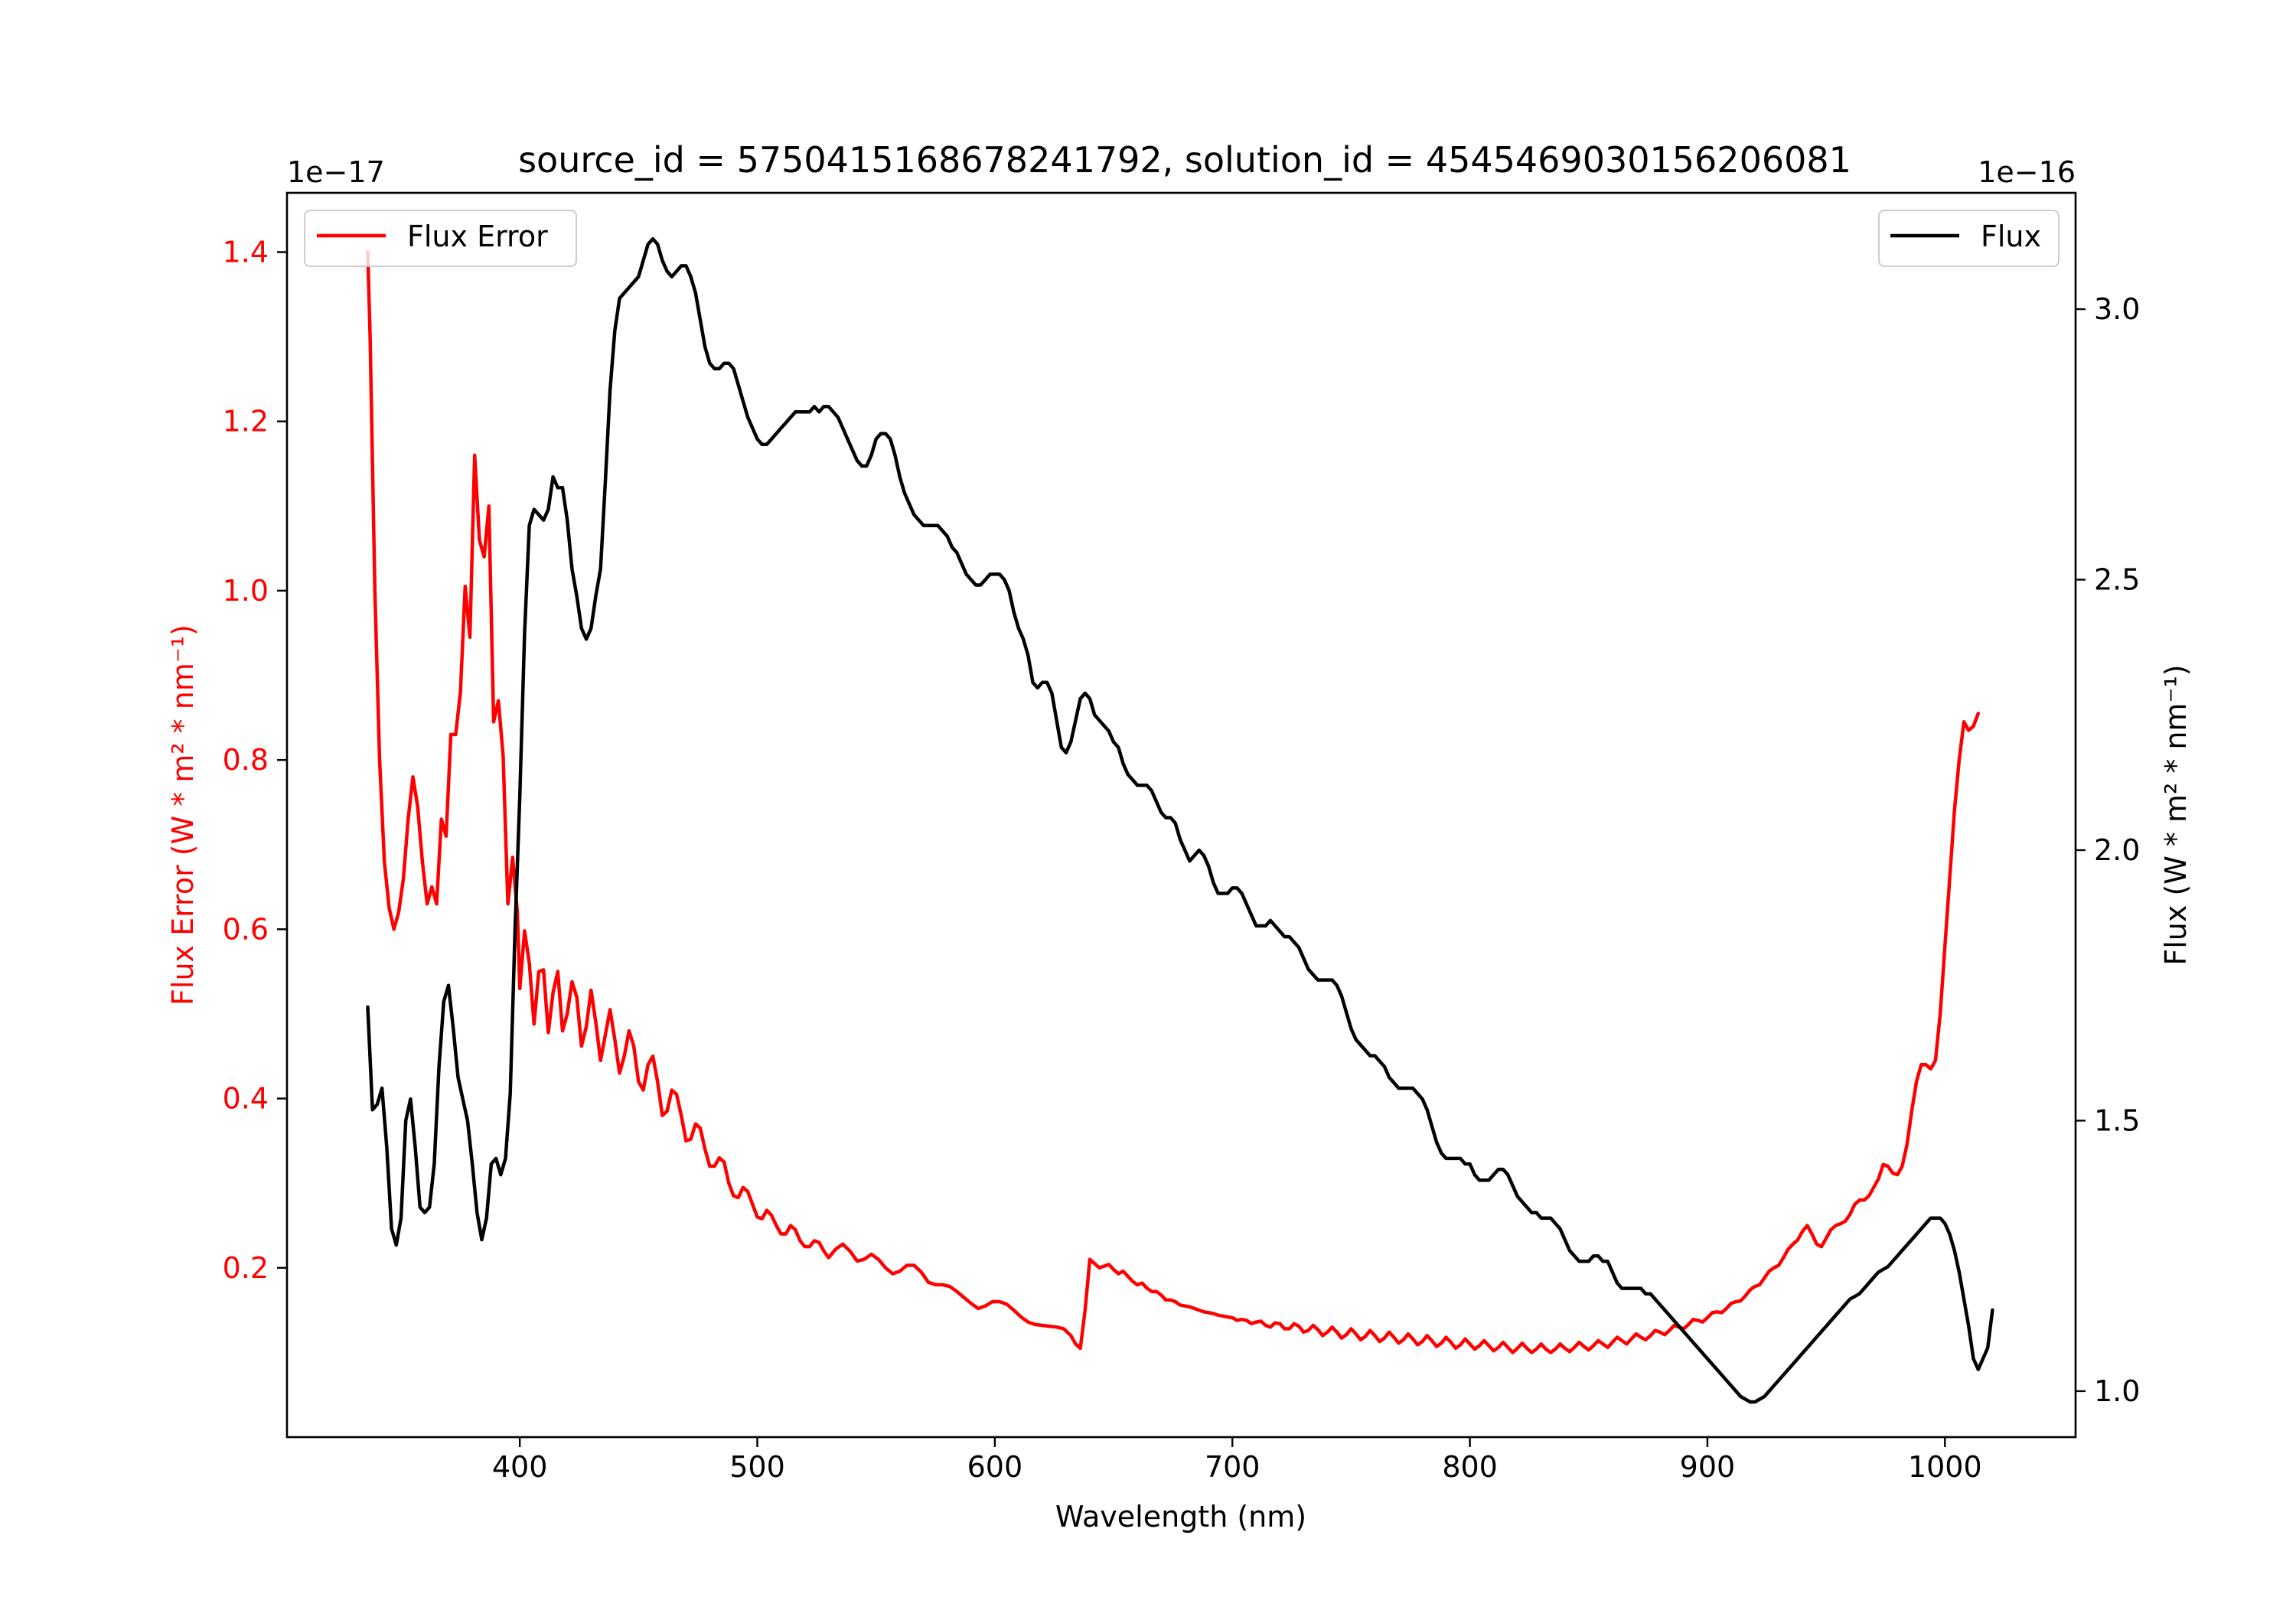 The width and height of the screenshot is (2296, 1607). I want to click on right-offset-label: 1e−16, so click(2027, 172).